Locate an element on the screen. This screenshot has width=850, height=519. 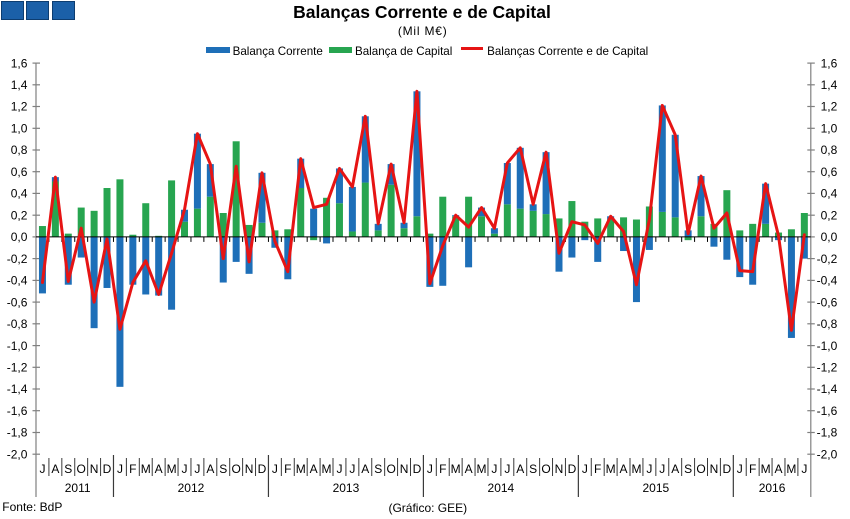
svg-text: 2013 is located at coordinates (346, 488).